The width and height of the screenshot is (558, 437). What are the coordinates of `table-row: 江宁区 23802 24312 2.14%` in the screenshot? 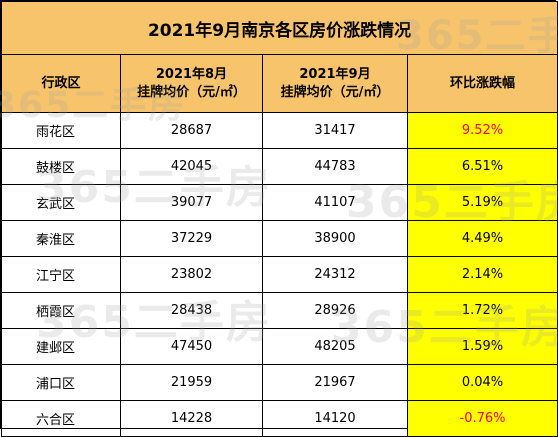 It's located at (279, 274).